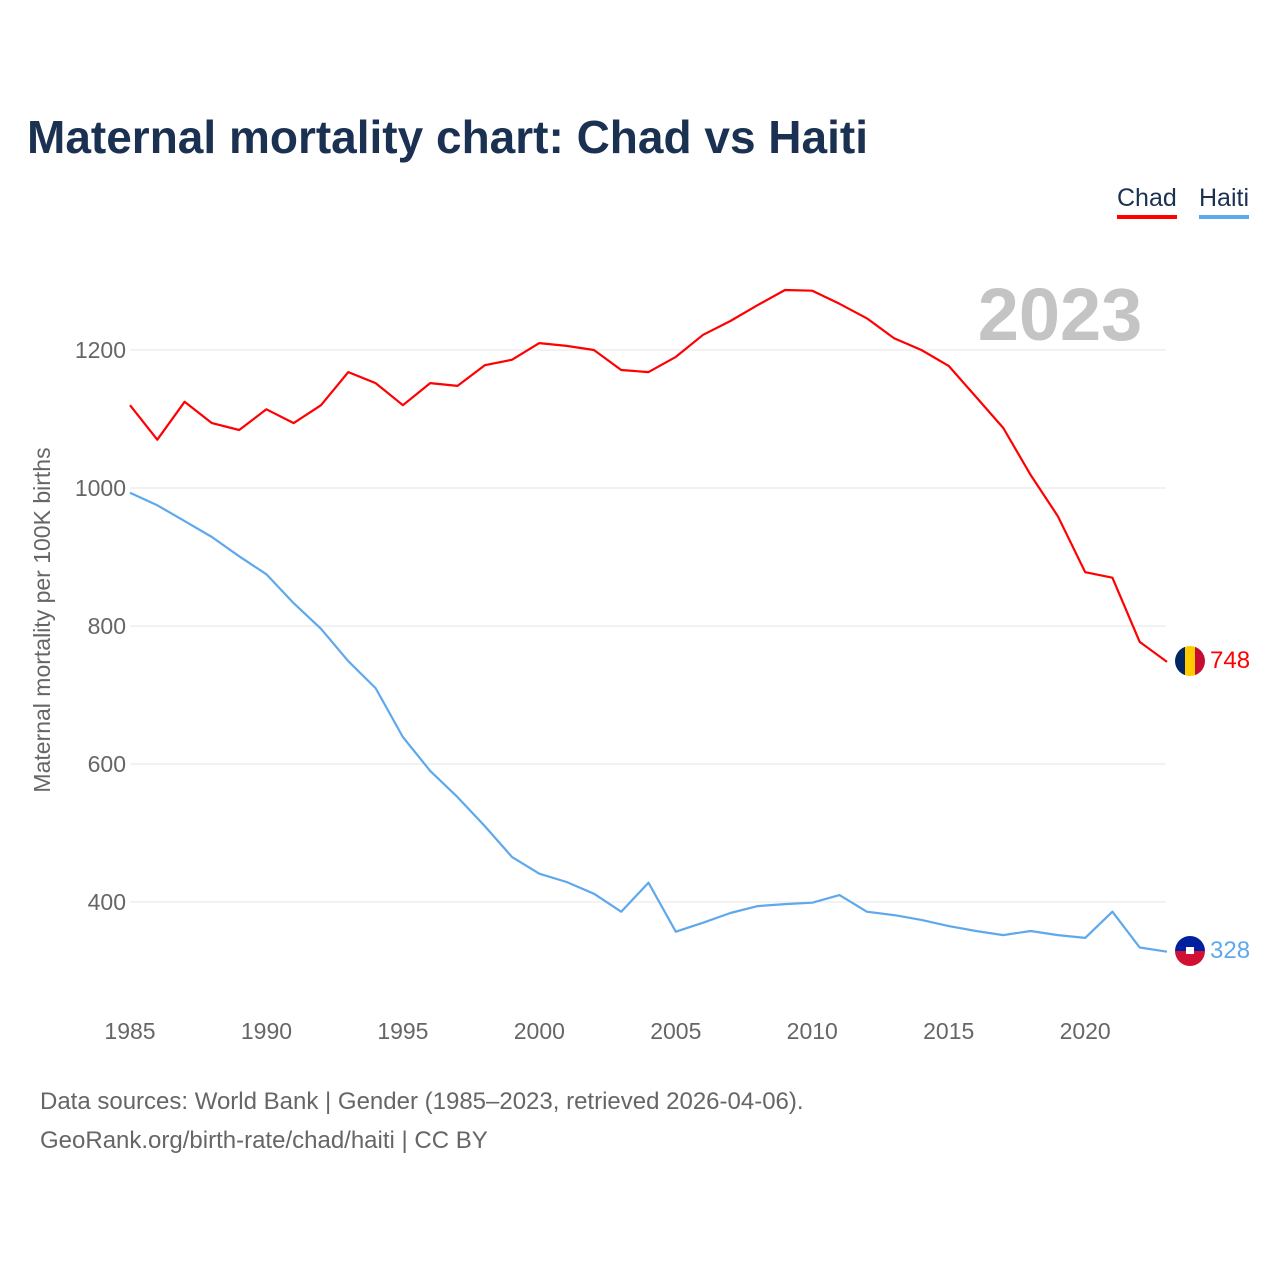 Image resolution: width=1280 pixels, height=1280 pixels. Describe the element at coordinates (1224, 201) in the screenshot. I see `legend-haiti: Haiti` at that location.